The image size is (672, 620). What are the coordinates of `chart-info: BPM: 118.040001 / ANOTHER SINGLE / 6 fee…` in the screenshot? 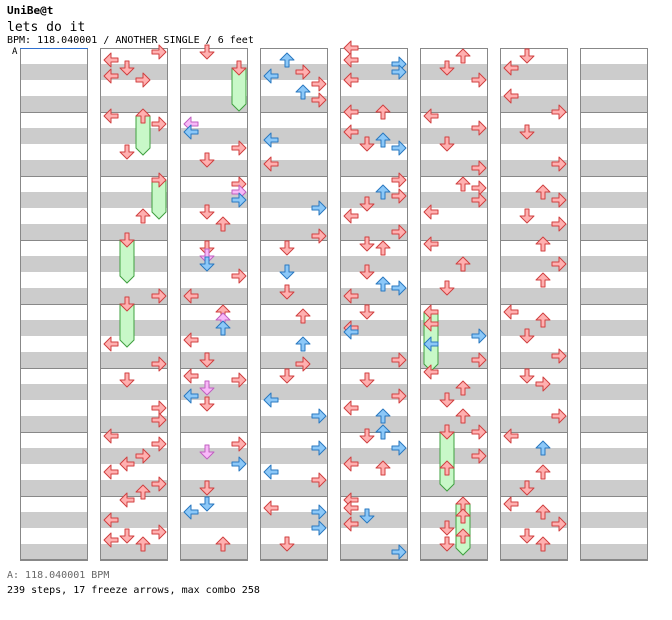 It's located at (130, 40).